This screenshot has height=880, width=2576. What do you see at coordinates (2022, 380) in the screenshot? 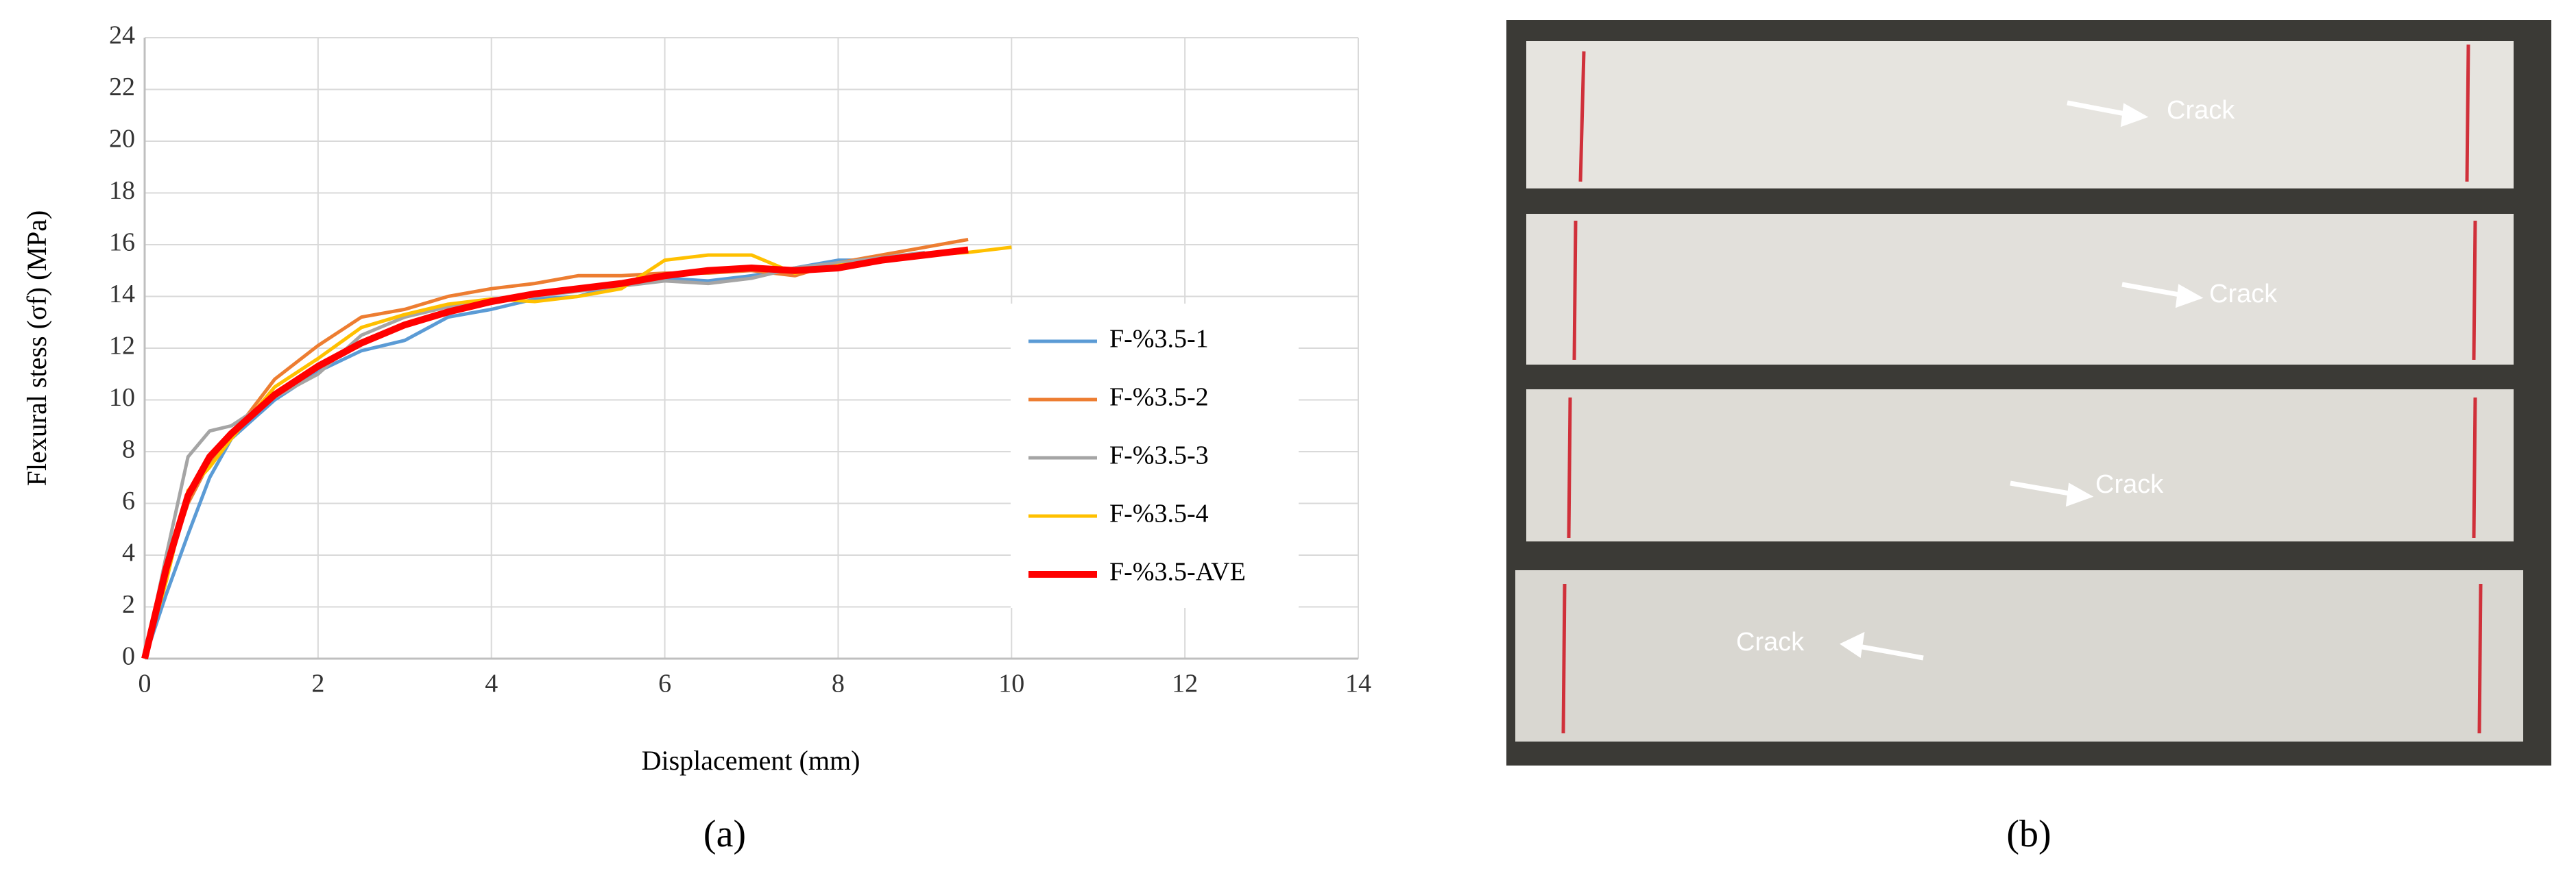
I see `crack-arrows` at bounding box center [2022, 380].